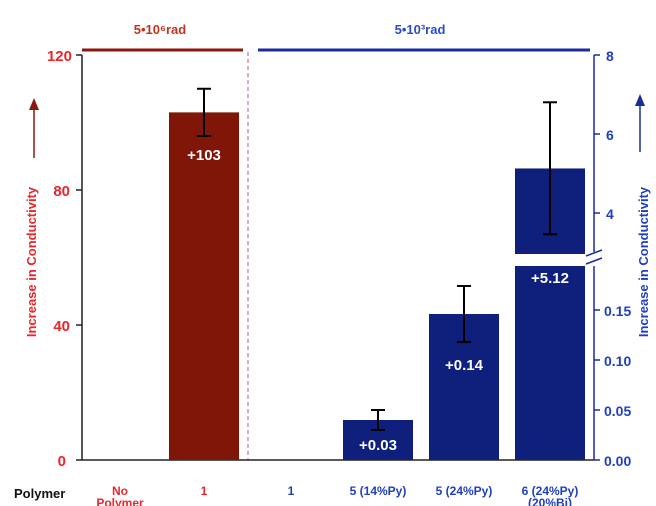  I want to click on right-axis-title: Increase in Conductivity, so click(643, 261).